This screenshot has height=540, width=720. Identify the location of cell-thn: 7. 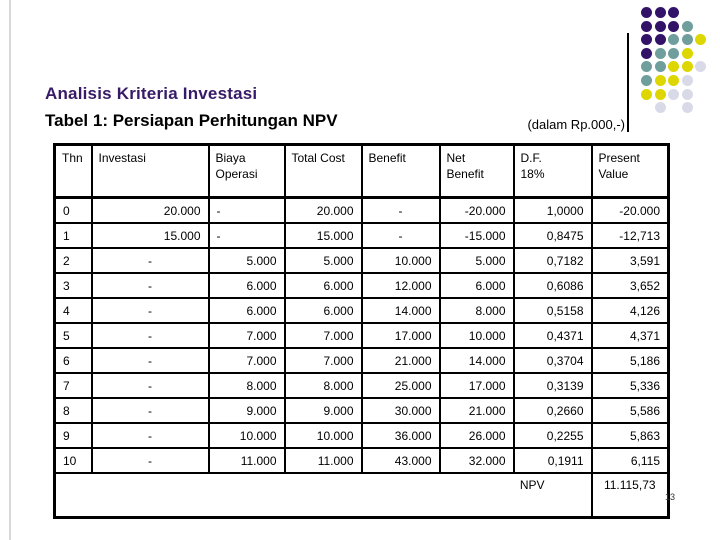
(73, 385).